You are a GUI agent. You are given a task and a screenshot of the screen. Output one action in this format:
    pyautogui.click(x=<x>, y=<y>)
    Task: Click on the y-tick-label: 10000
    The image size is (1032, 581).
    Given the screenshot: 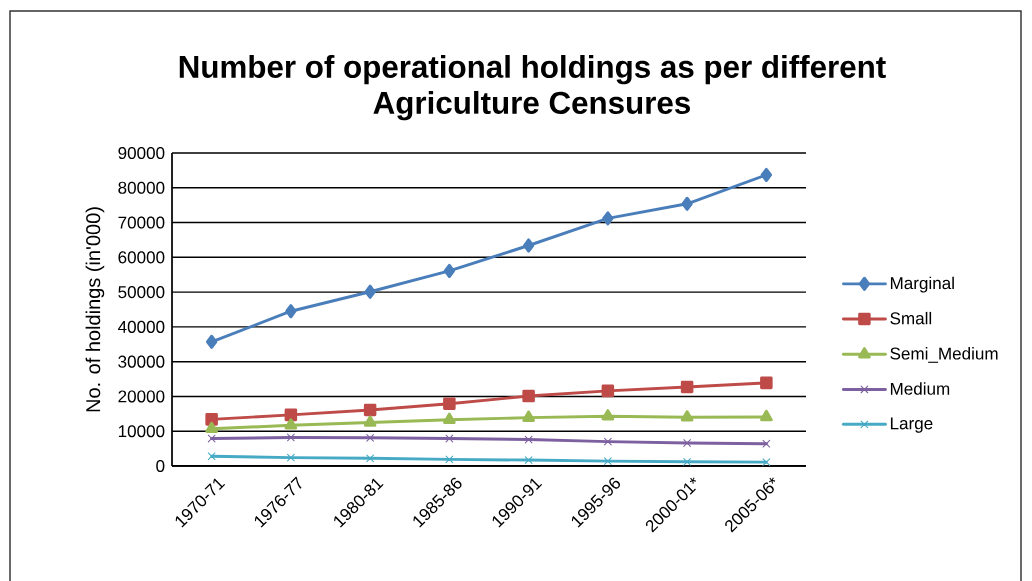 What is the action you would take?
    pyautogui.click(x=141, y=431)
    